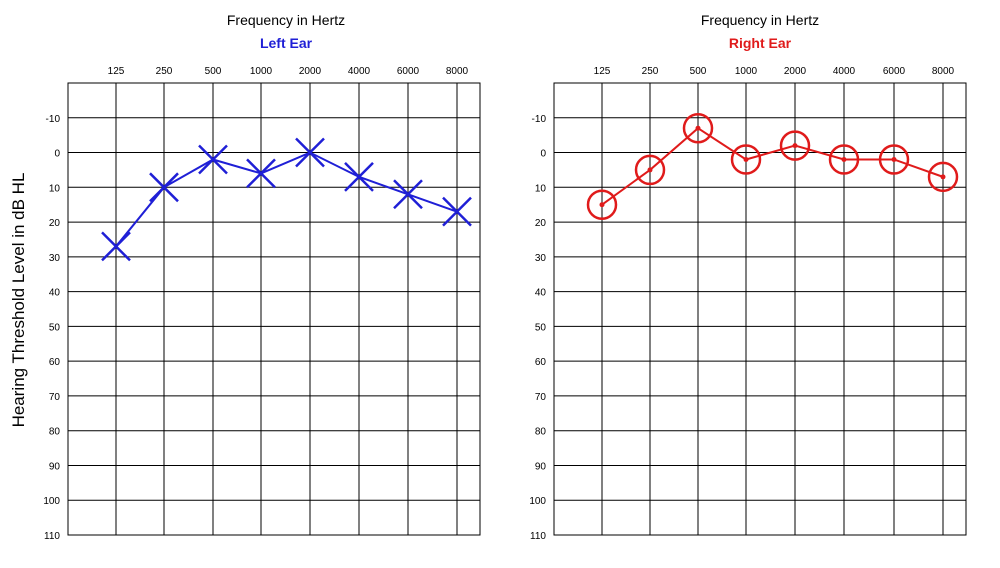 The height and width of the screenshot is (568, 1000). What do you see at coordinates (213, 71) in the screenshot?
I see `left-x-tick-label: 500` at bounding box center [213, 71].